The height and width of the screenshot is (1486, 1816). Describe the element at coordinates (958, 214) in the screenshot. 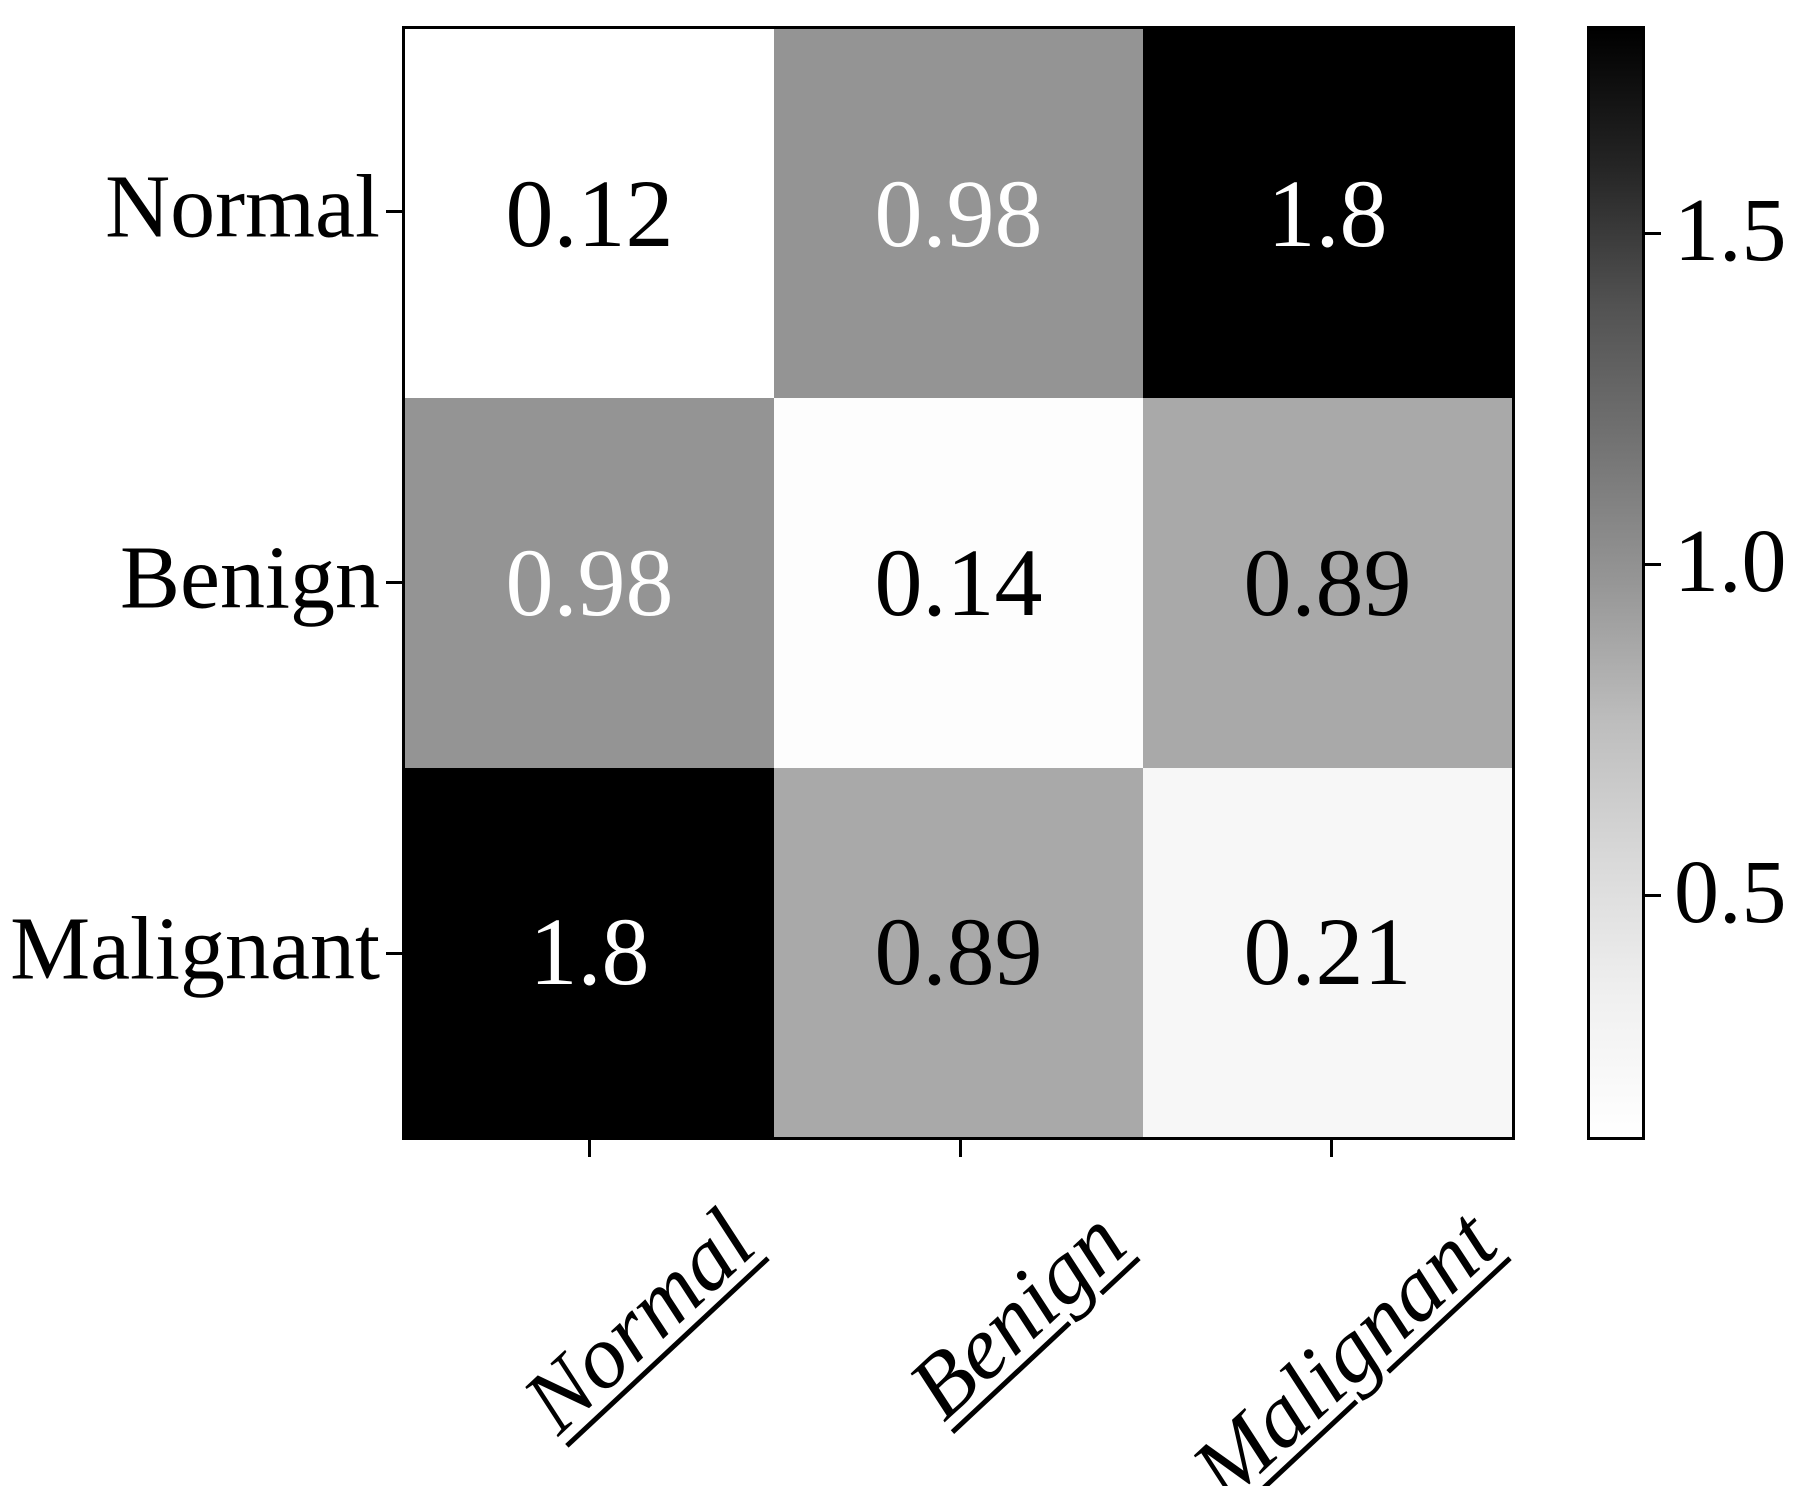

I see `heatmap-cell-normal-benign: 0.98` at that location.